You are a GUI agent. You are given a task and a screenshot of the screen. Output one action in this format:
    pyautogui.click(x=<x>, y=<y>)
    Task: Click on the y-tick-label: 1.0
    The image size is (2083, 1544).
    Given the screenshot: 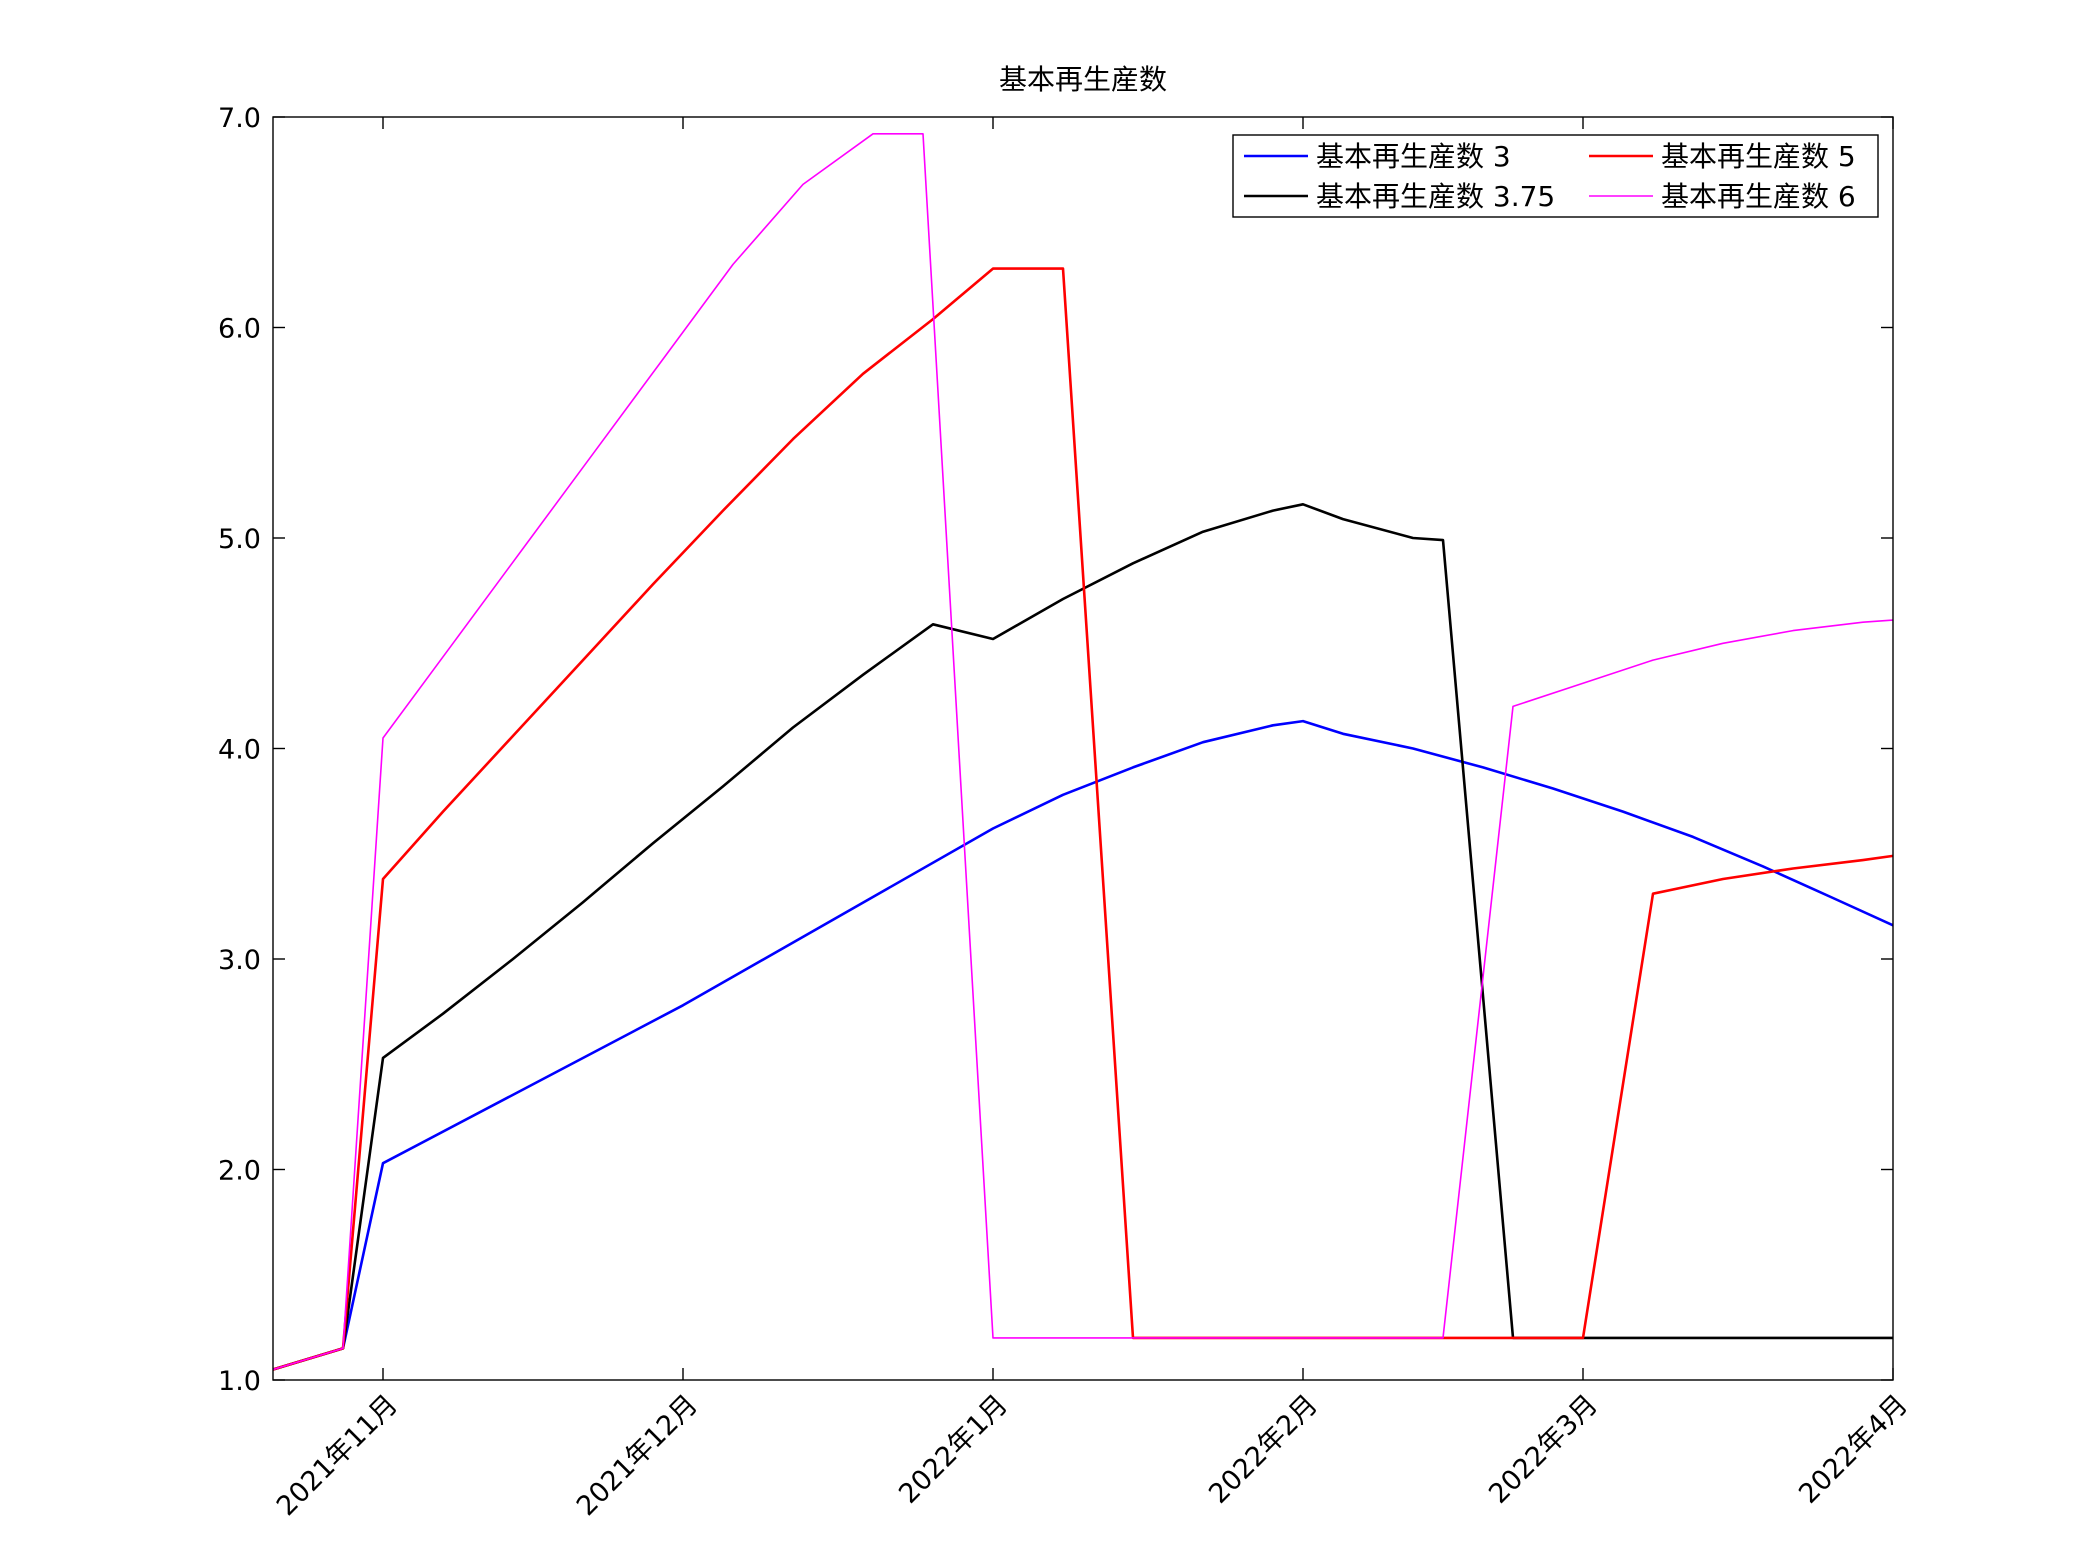 What is the action you would take?
    pyautogui.click(x=239, y=1381)
    